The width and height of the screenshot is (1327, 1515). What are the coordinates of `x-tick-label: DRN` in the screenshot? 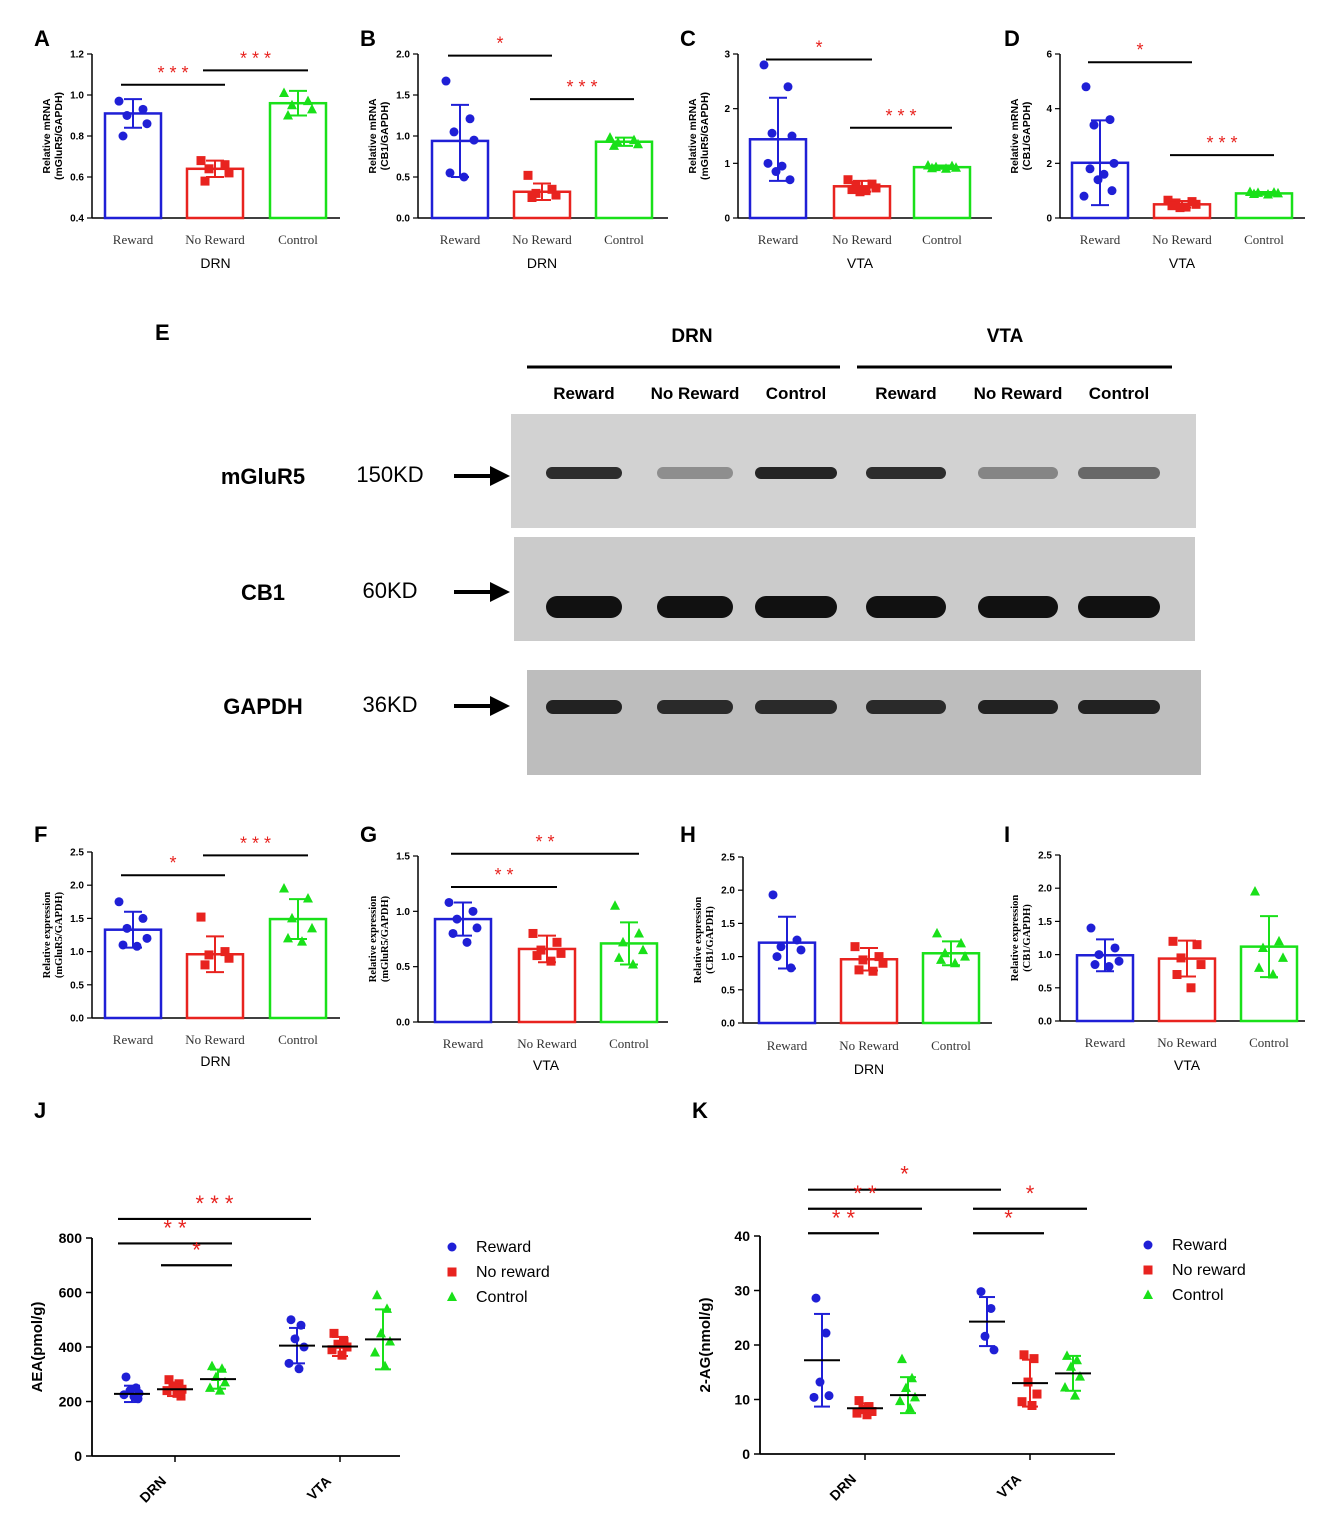 It's located at (152, 1489).